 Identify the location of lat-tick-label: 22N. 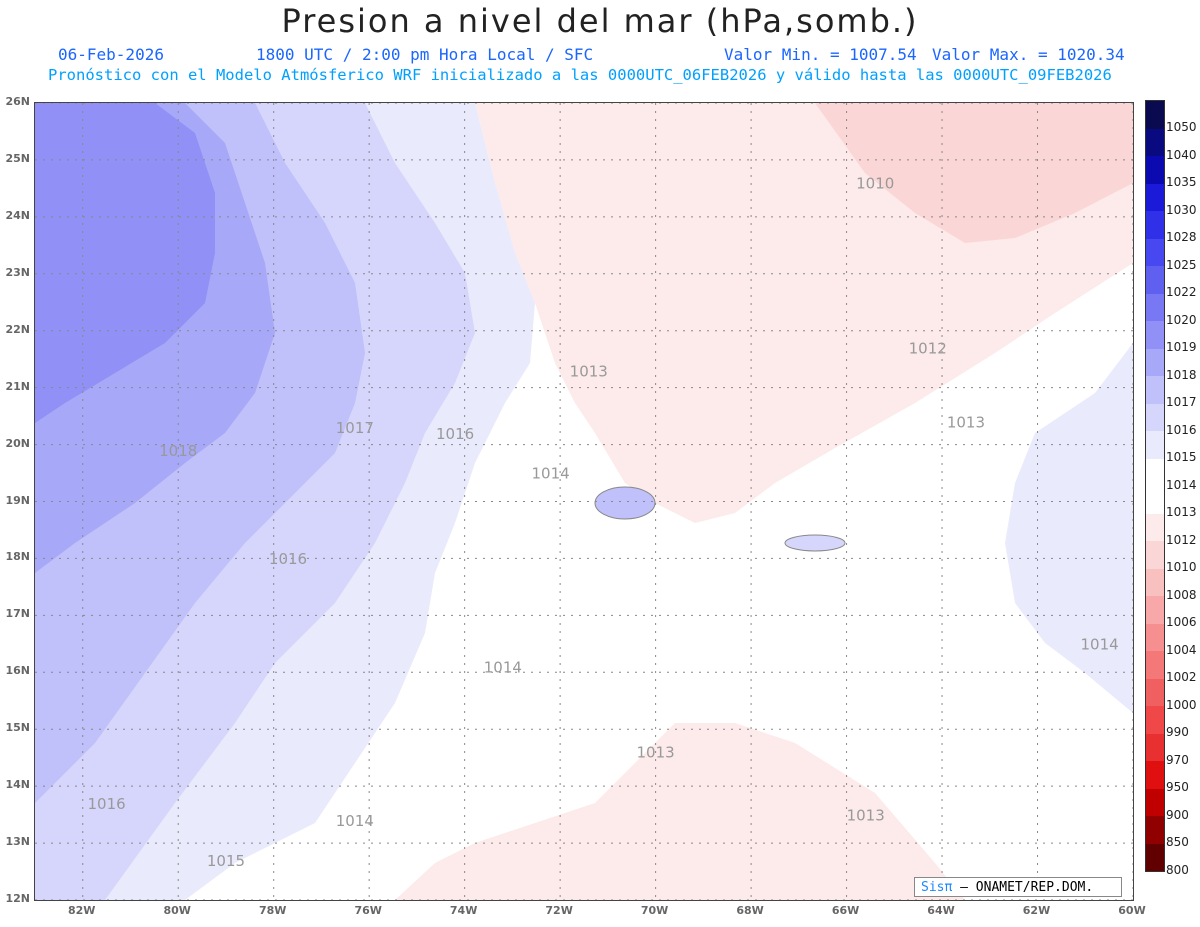
(17, 329).